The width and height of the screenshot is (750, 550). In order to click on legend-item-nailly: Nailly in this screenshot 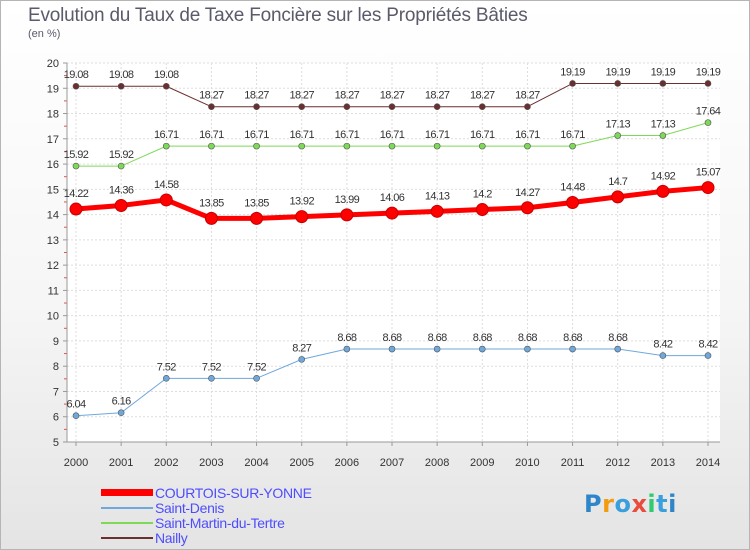, I will do `click(206, 537)`.